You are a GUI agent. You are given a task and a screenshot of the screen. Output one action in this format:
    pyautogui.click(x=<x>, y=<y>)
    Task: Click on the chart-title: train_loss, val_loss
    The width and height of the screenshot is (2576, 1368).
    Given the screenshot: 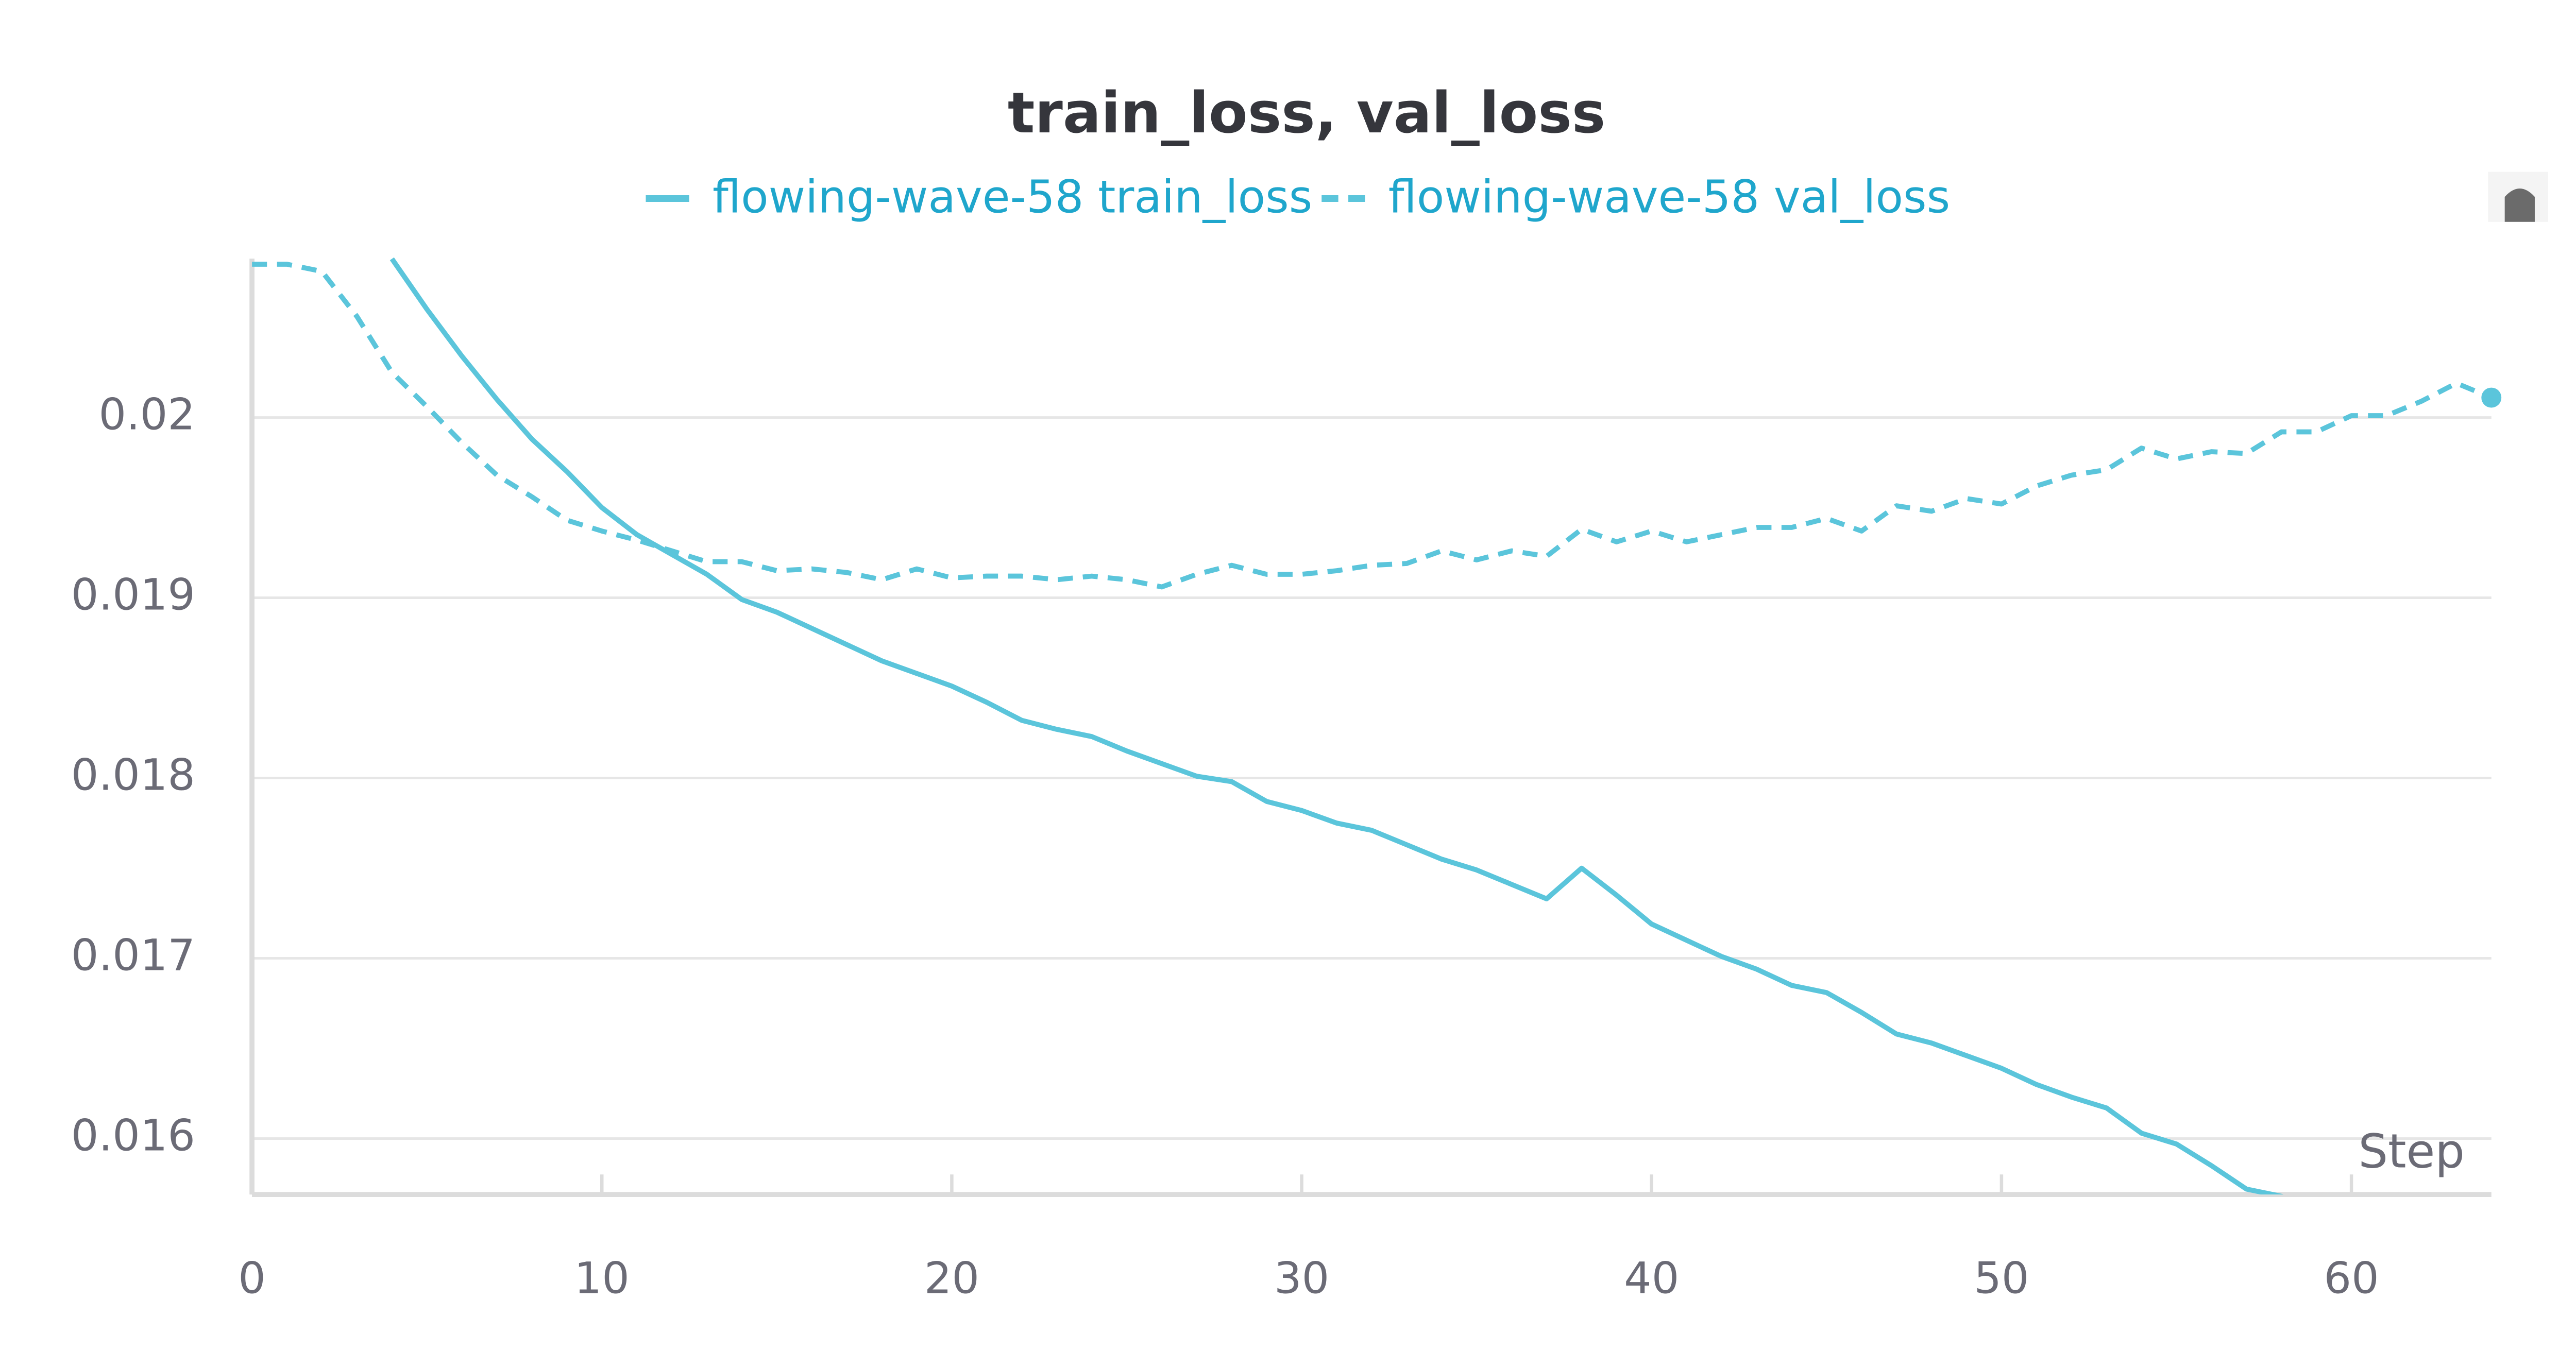 What is the action you would take?
    pyautogui.click(x=1306, y=113)
    